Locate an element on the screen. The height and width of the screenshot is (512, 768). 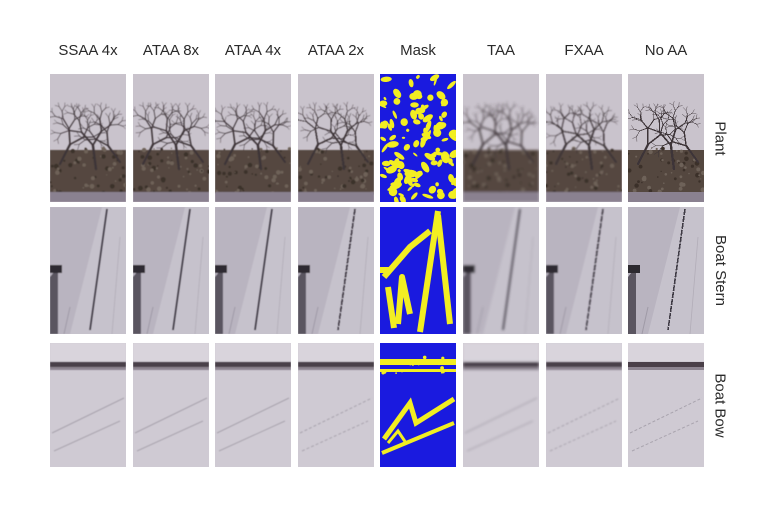
tile-bow-ataa4 is located at coordinates (253, 405).